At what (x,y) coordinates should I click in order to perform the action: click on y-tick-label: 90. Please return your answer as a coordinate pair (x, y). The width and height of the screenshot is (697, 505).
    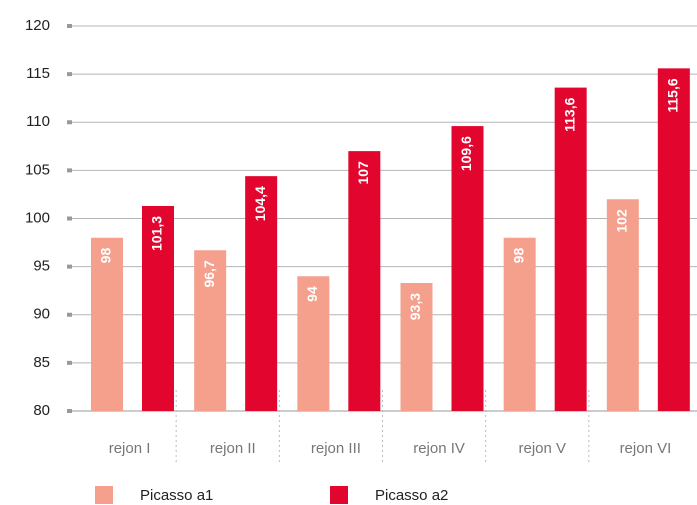
    Looking at the image, I should click on (41, 314).